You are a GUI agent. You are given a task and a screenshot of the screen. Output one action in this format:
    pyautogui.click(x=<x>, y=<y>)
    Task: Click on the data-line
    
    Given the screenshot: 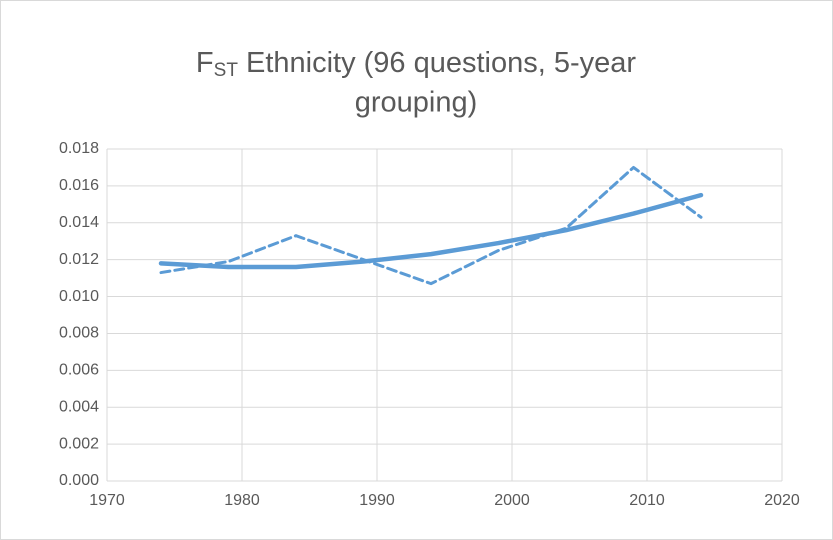 What is the action you would take?
    pyautogui.click(x=431, y=225)
    